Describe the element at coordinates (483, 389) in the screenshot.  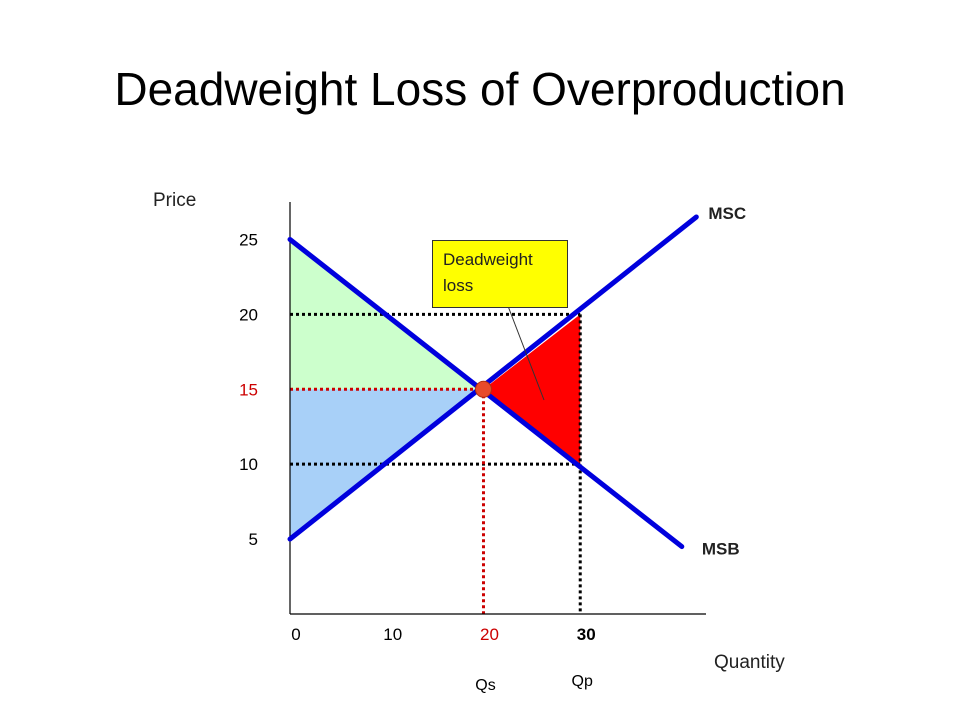
I see `equilibrium-point` at that location.